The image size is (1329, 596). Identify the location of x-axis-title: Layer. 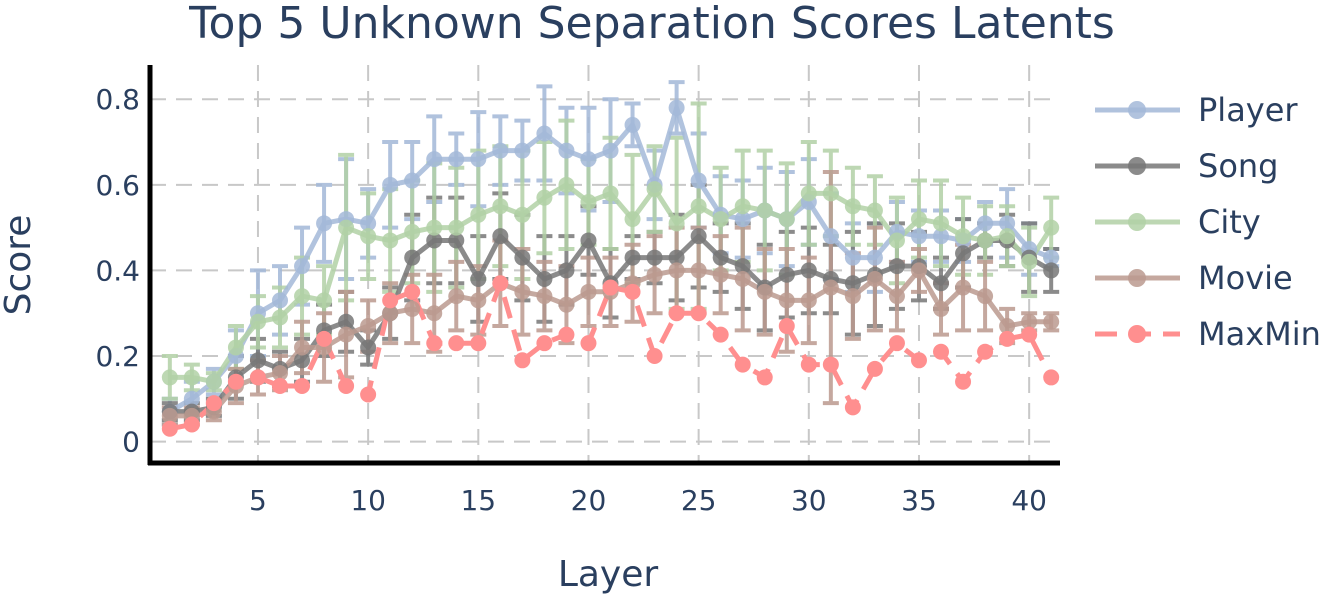
(608, 574).